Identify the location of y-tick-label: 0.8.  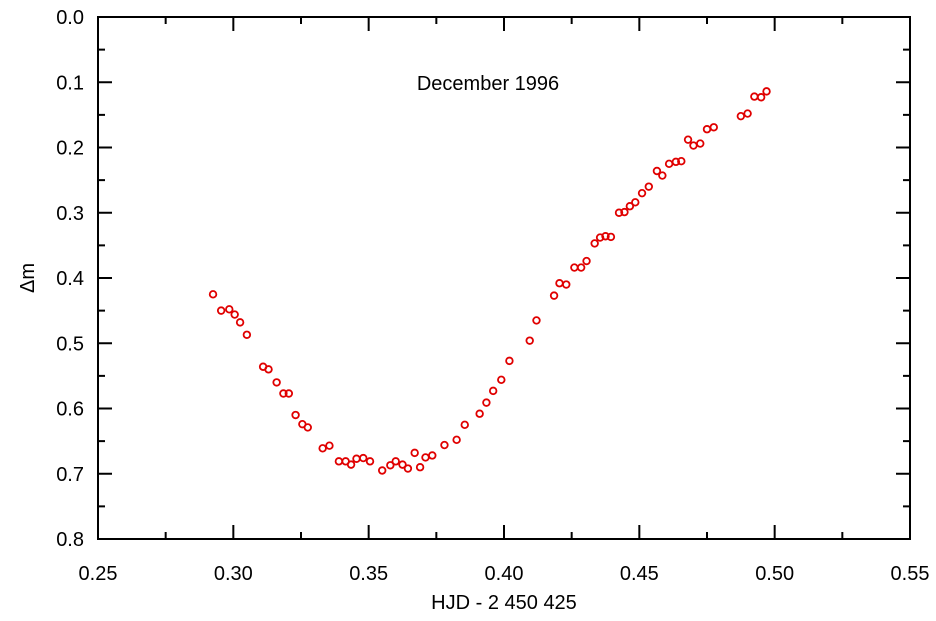
(70, 540).